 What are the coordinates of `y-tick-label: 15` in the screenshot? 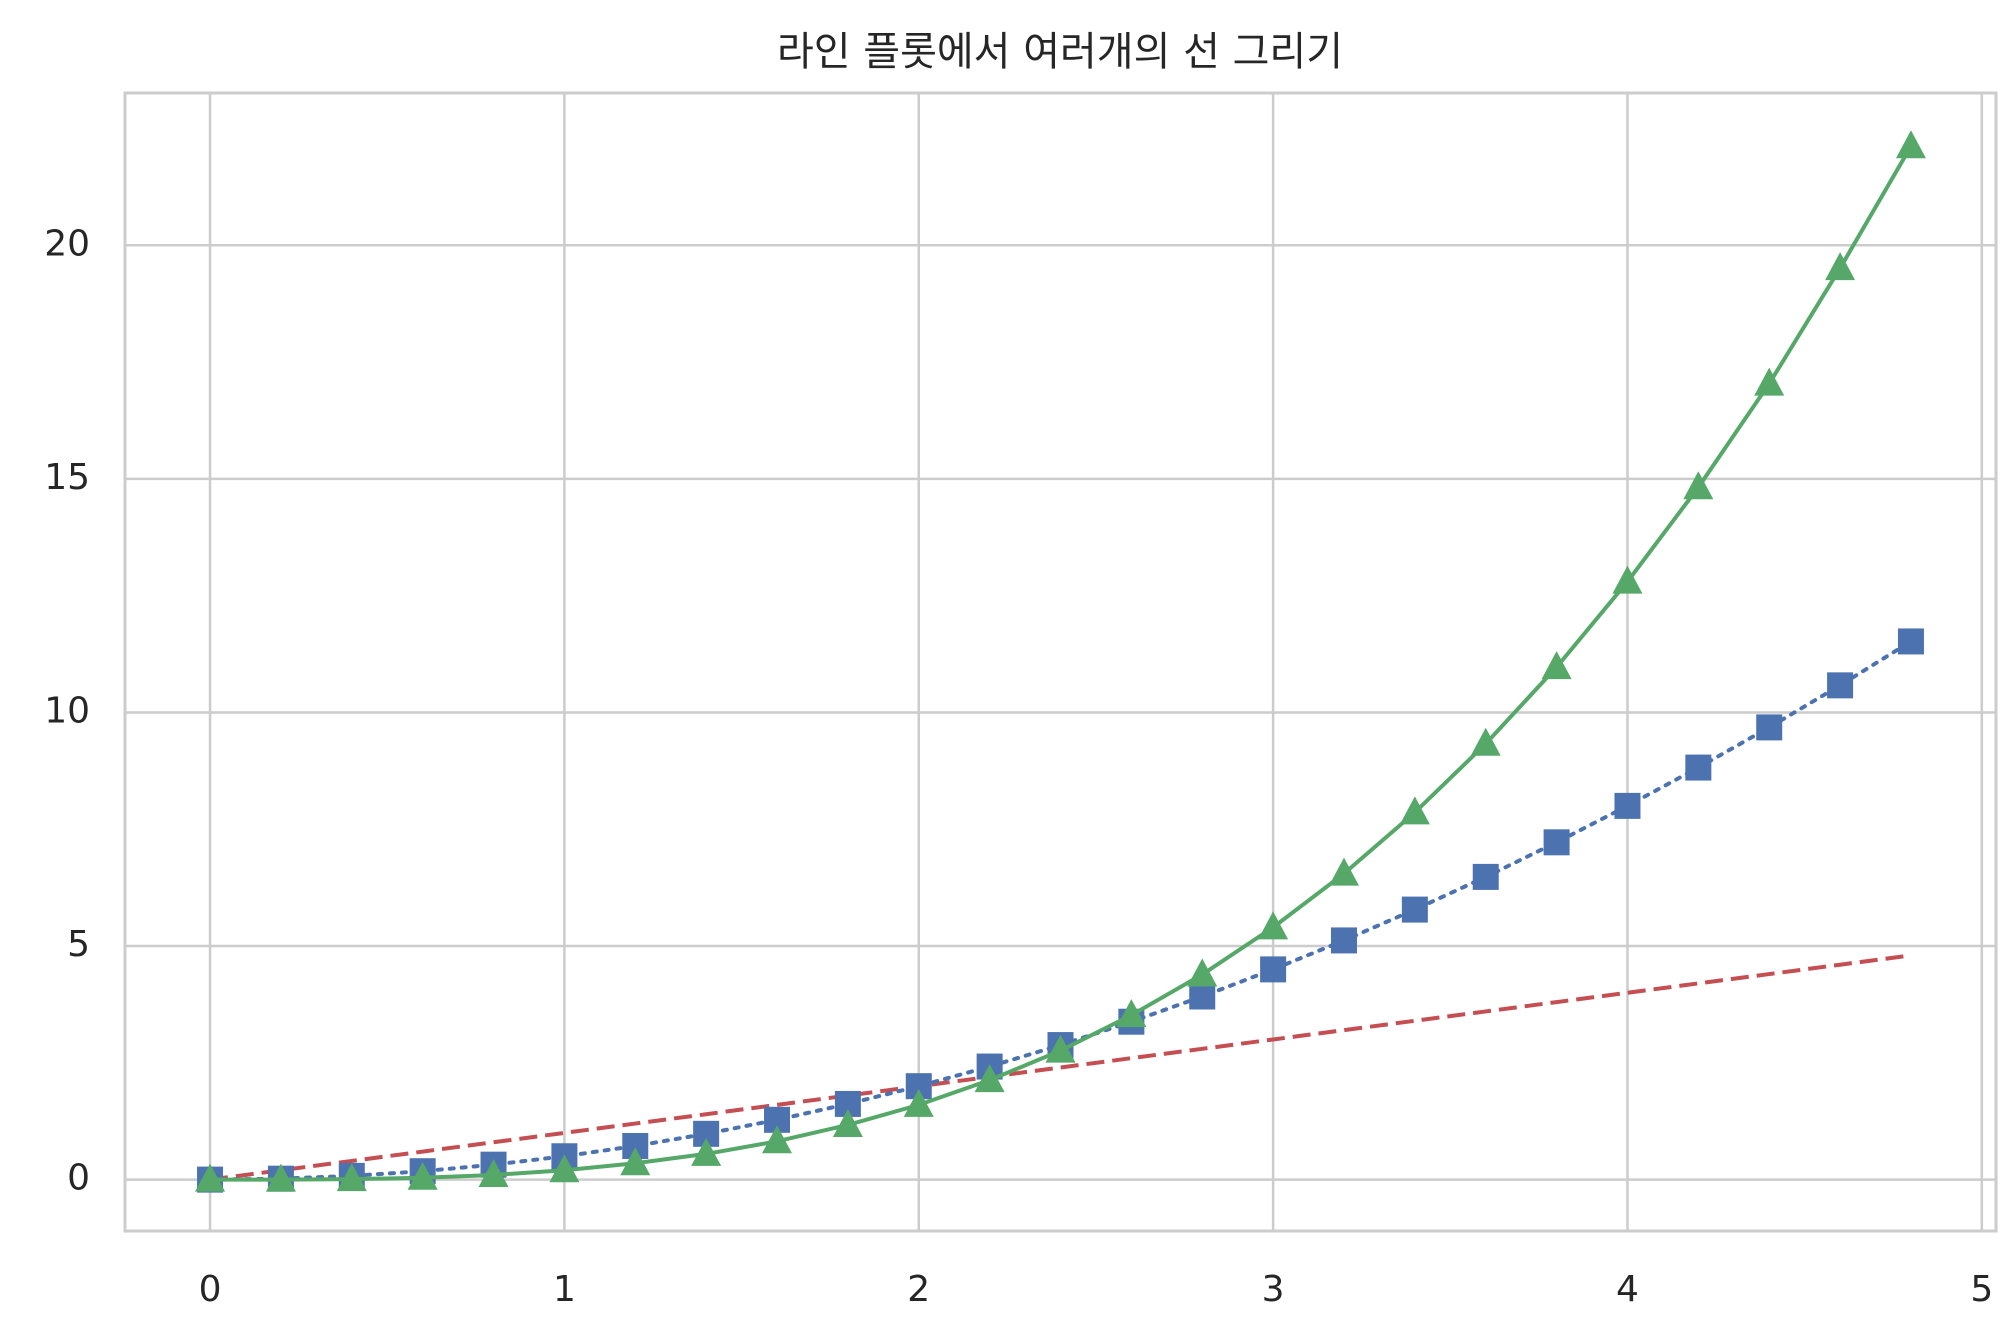 It's located at (67, 477).